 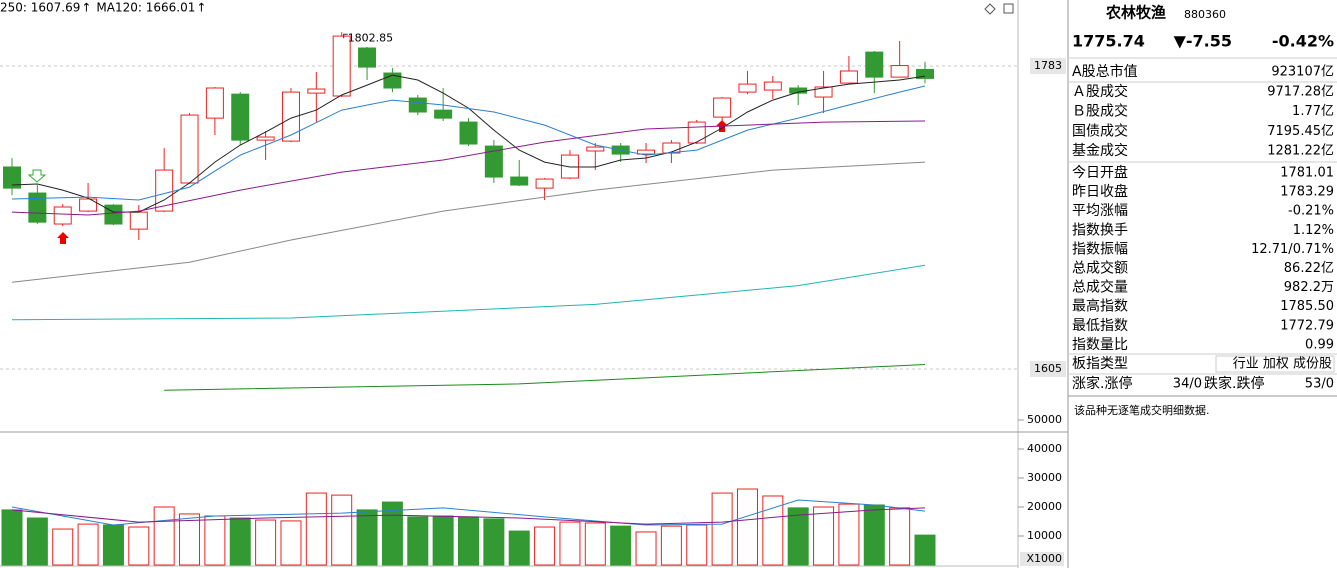 I want to click on stock-code: 880360, so click(x=1205, y=14).